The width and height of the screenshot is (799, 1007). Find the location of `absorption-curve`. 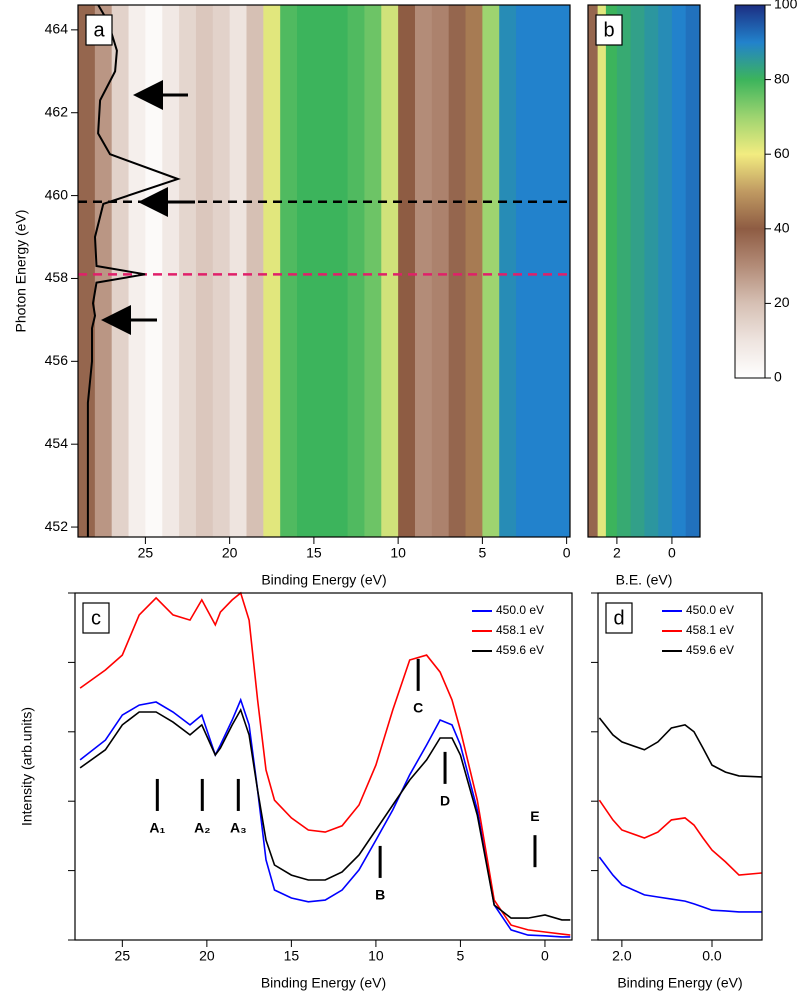

absorption-curve is located at coordinates (133, 270).